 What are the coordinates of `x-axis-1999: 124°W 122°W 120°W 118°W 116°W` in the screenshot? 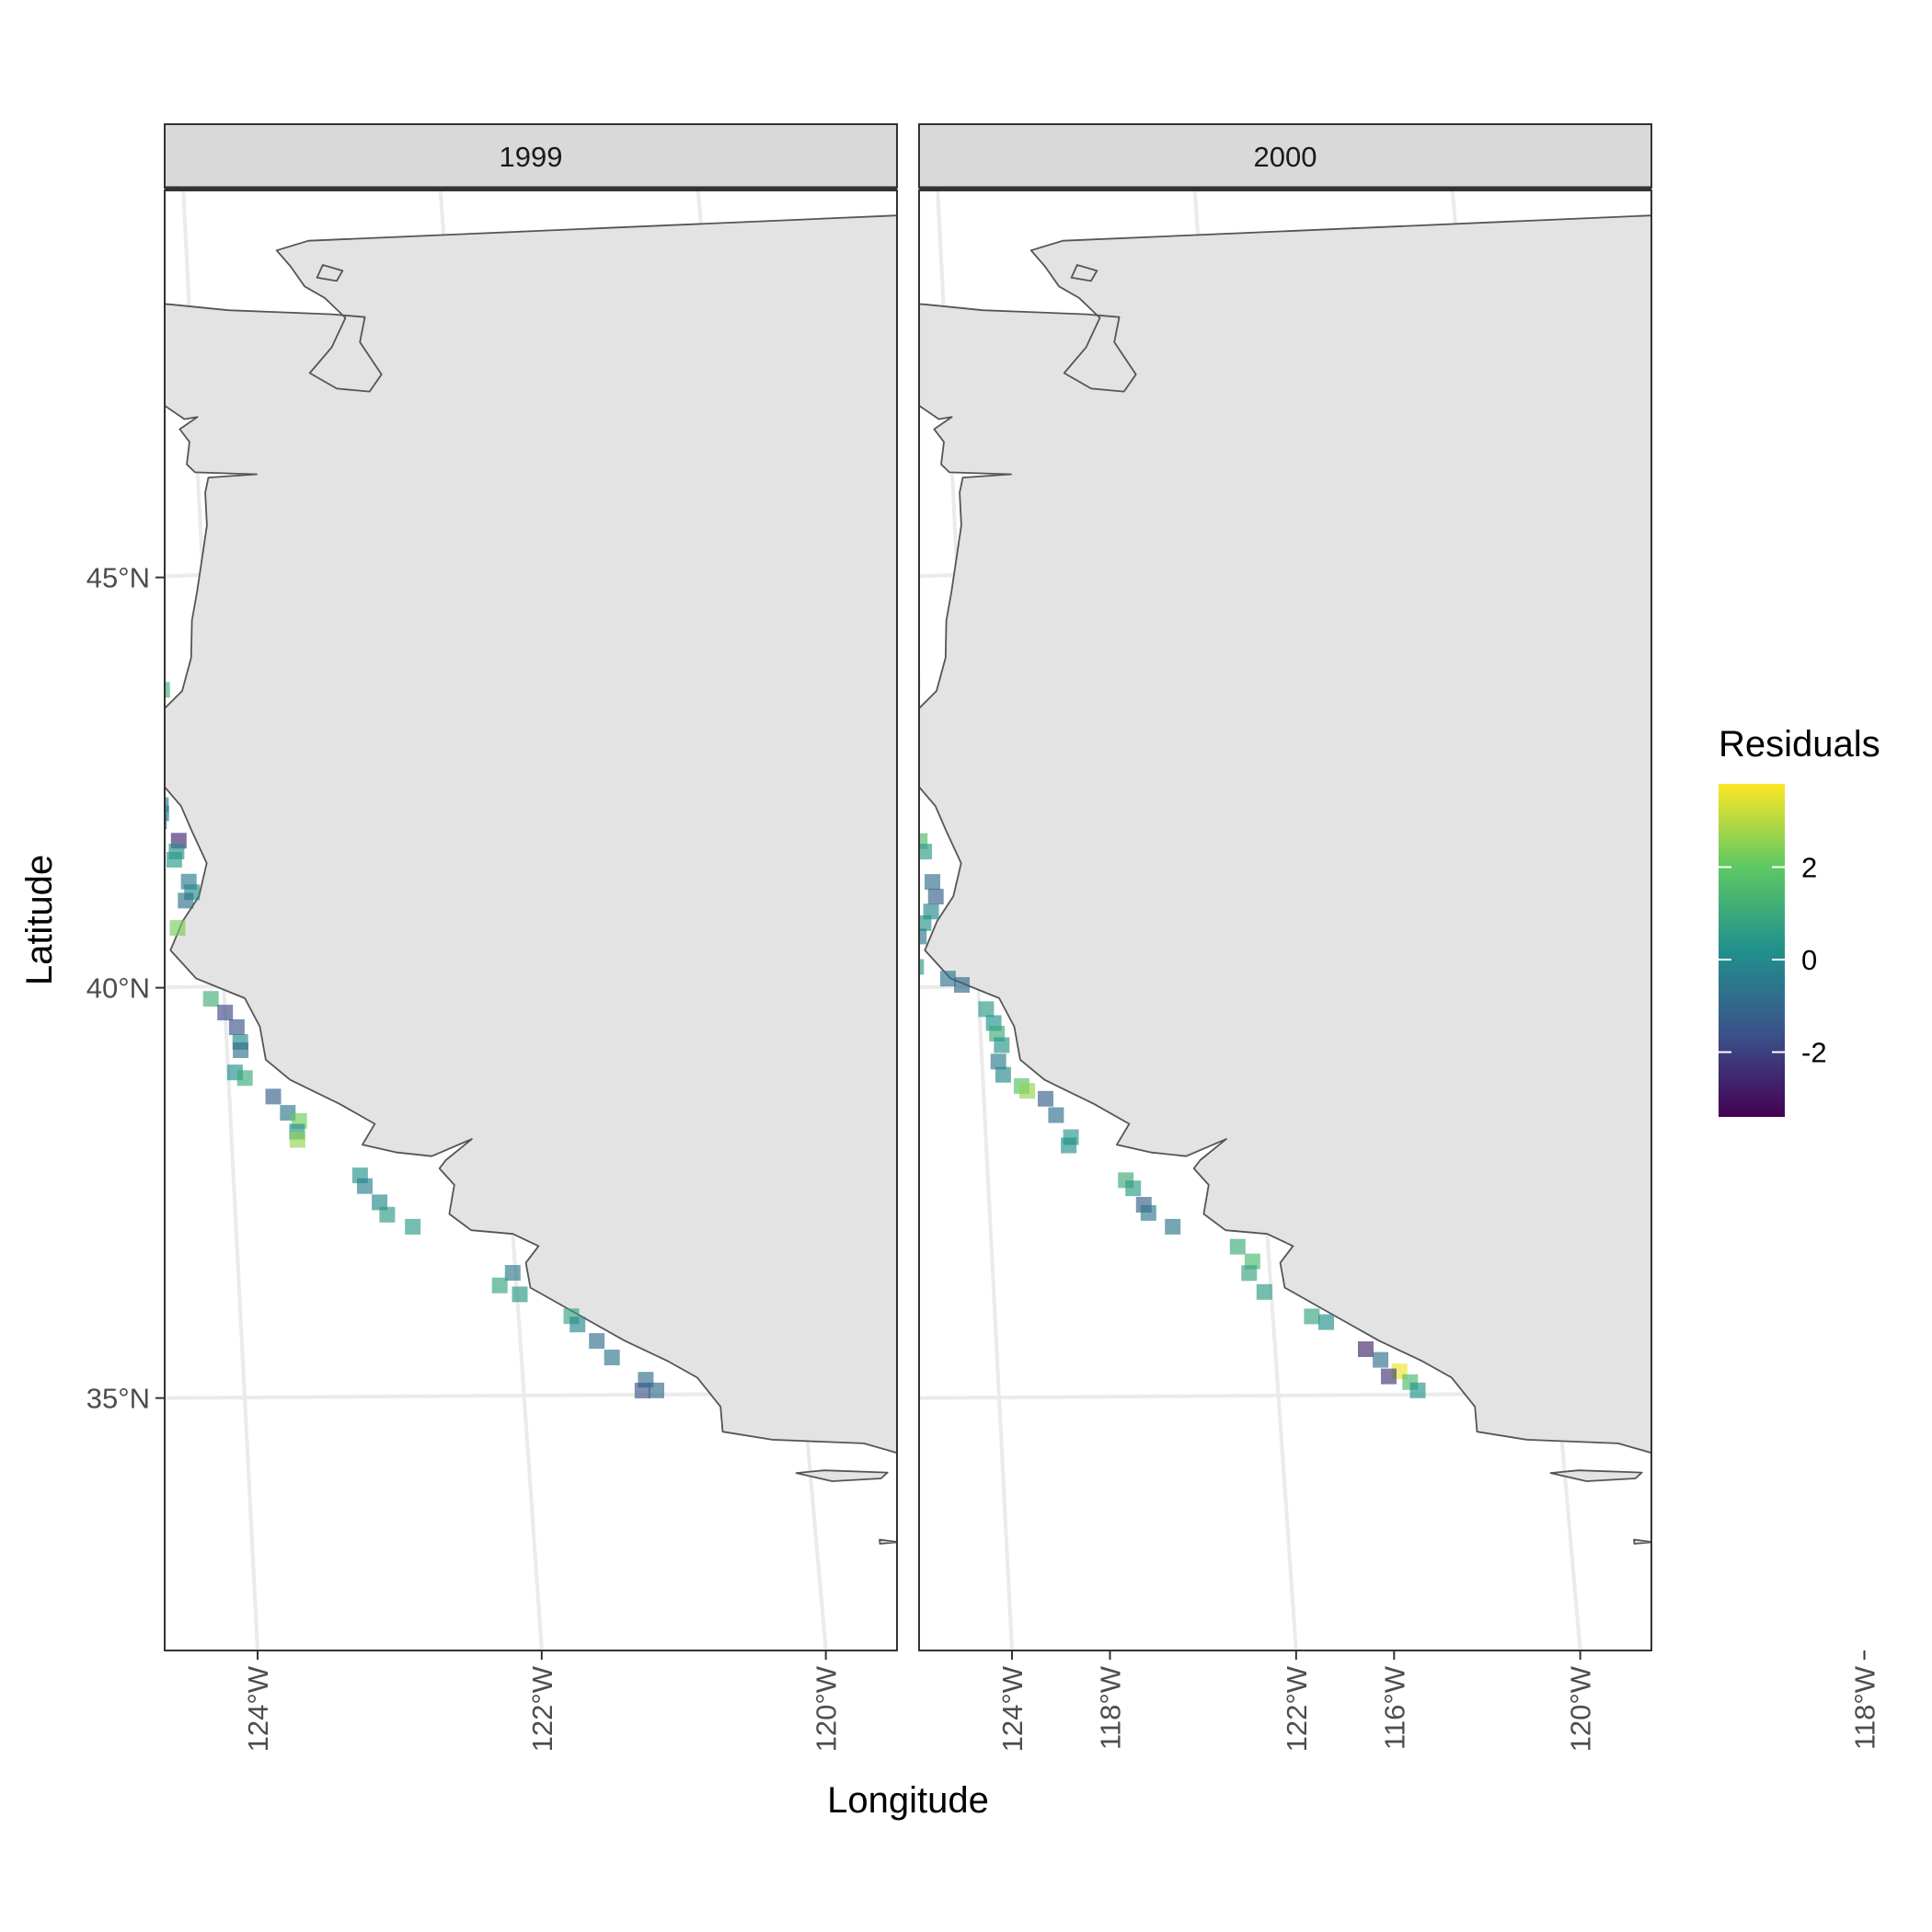 It's located at (826, 1701).